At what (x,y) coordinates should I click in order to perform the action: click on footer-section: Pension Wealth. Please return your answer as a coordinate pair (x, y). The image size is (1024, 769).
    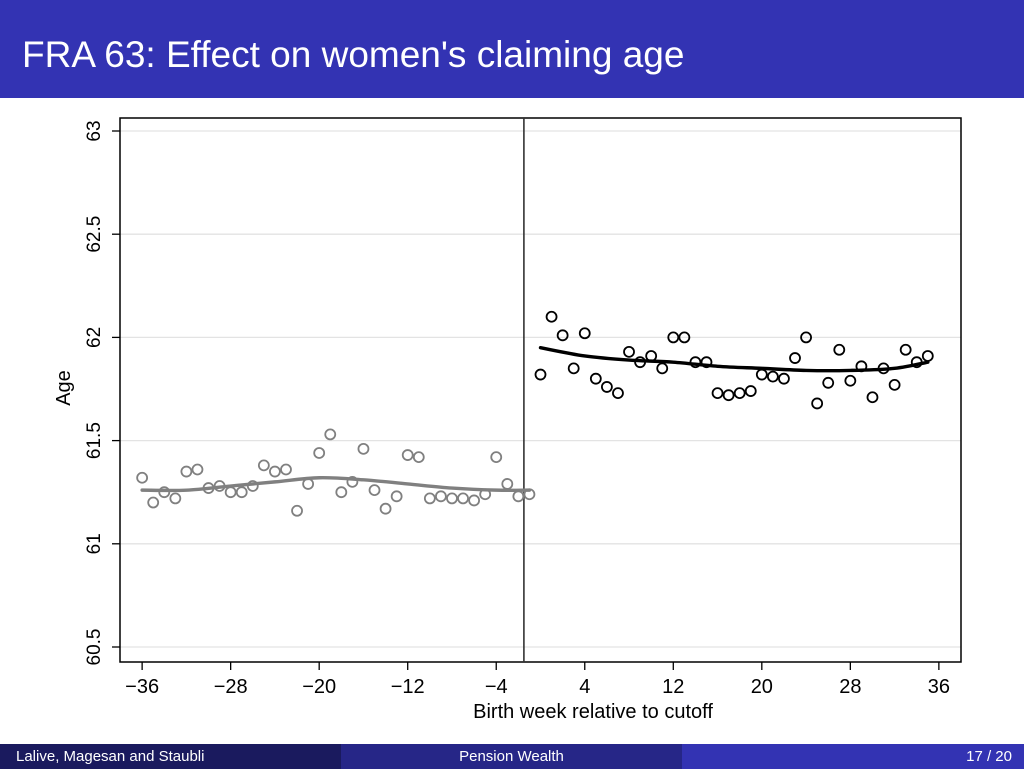
    Looking at the image, I should click on (511, 756).